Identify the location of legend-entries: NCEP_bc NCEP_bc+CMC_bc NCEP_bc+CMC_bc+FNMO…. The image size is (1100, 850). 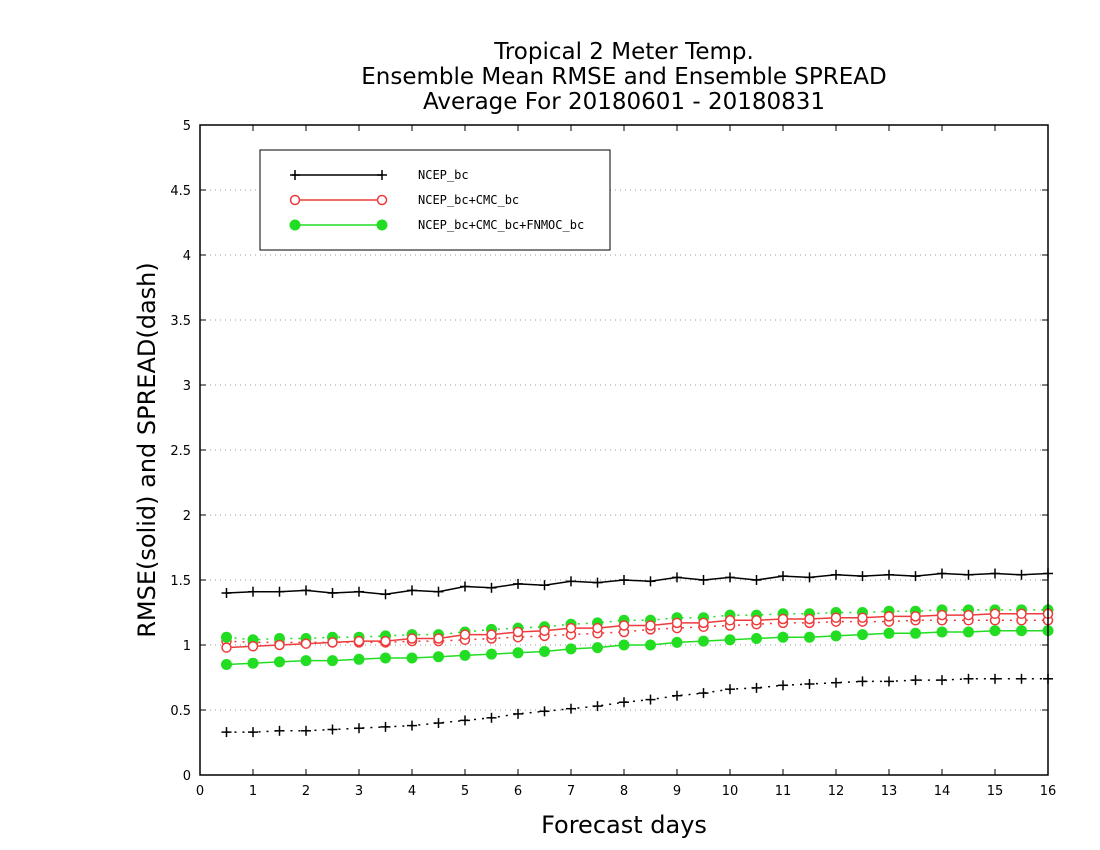
(436, 200).